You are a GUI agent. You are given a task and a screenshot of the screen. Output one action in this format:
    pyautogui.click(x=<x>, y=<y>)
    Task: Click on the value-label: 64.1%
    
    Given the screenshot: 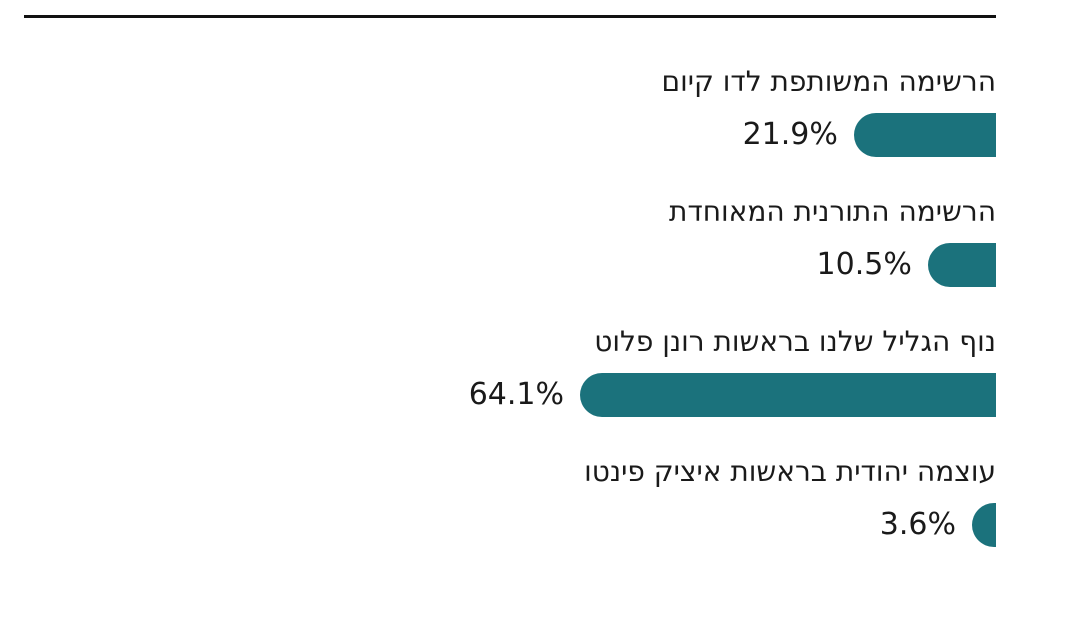 What is the action you would take?
    pyautogui.click(x=516, y=394)
    